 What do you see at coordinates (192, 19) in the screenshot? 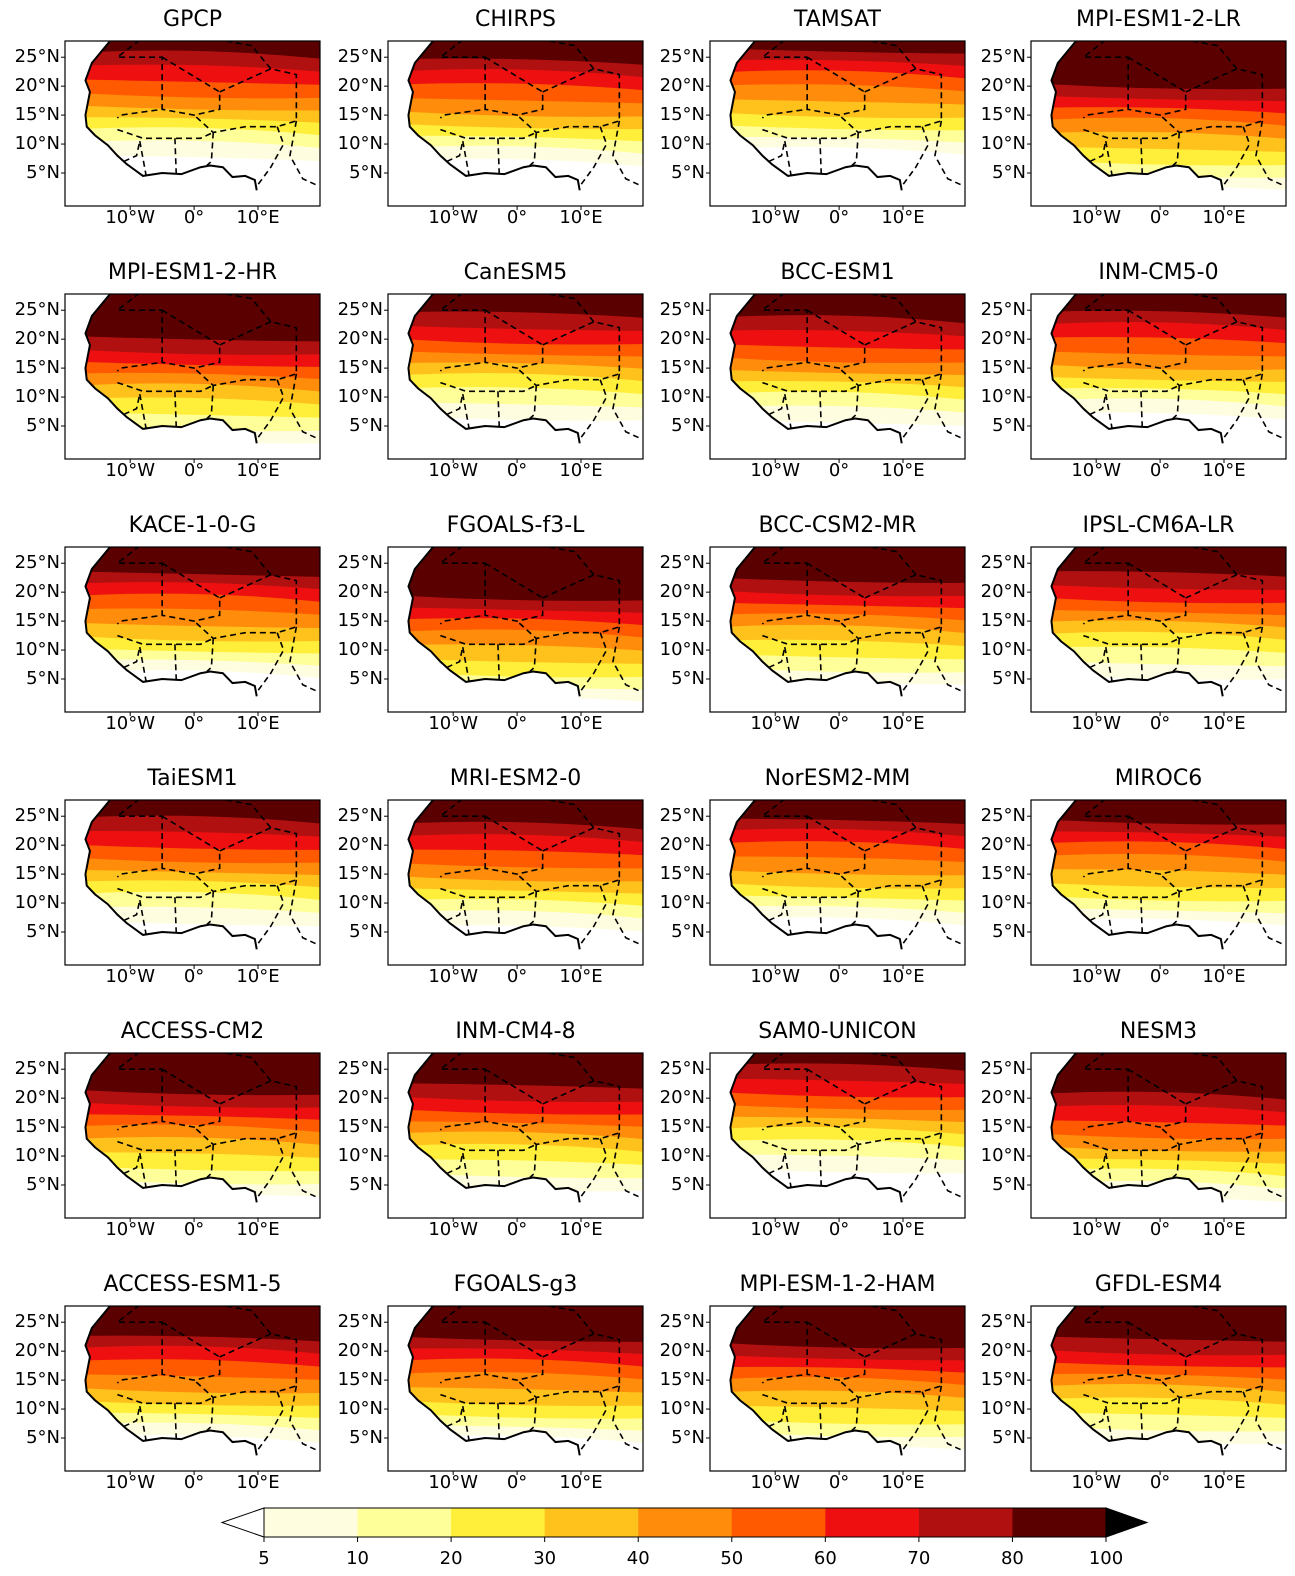
I see `panel-title: GPCP` at bounding box center [192, 19].